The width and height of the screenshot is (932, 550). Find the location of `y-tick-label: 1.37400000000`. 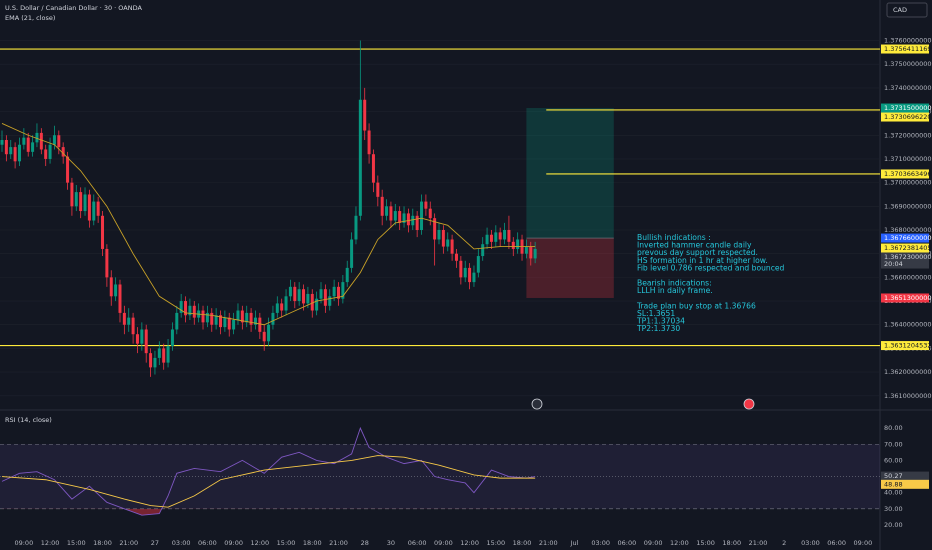

y-tick-label: 1.37400000000 is located at coordinates (908, 88).